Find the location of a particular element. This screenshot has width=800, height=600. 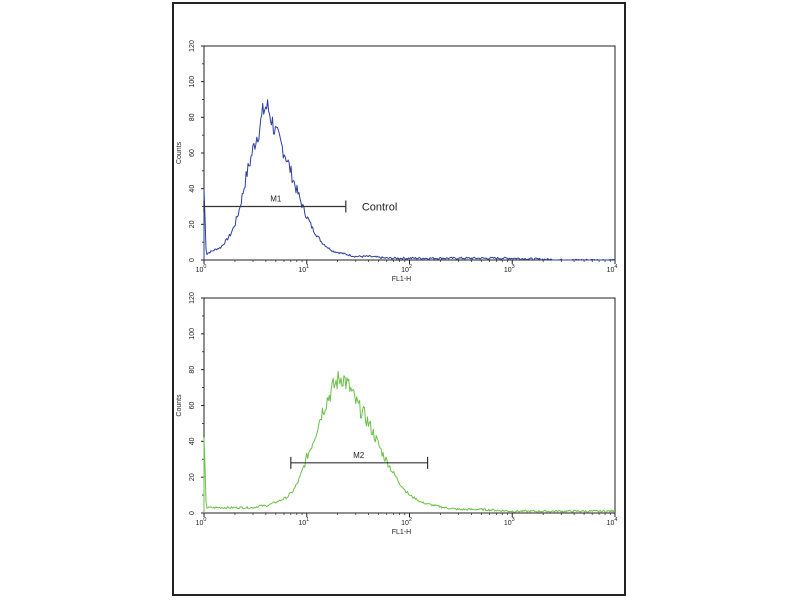

annotation-label: Control is located at coordinates (379, 208).